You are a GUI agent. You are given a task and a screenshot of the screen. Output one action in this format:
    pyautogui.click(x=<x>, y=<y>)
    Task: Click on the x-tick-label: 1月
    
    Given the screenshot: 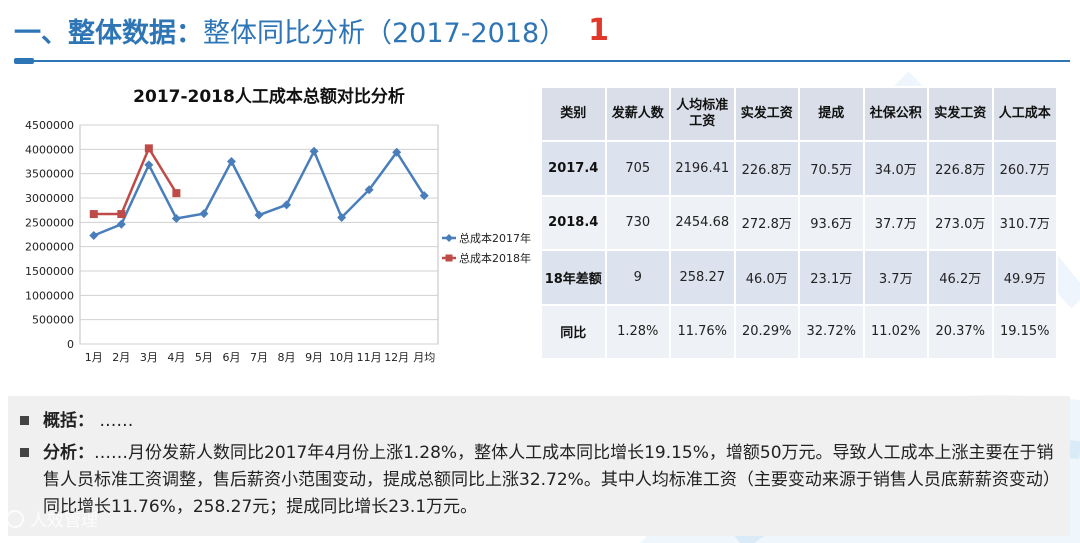 What is the action you would take?
    pyautogui.click(x=94, y=357)
    